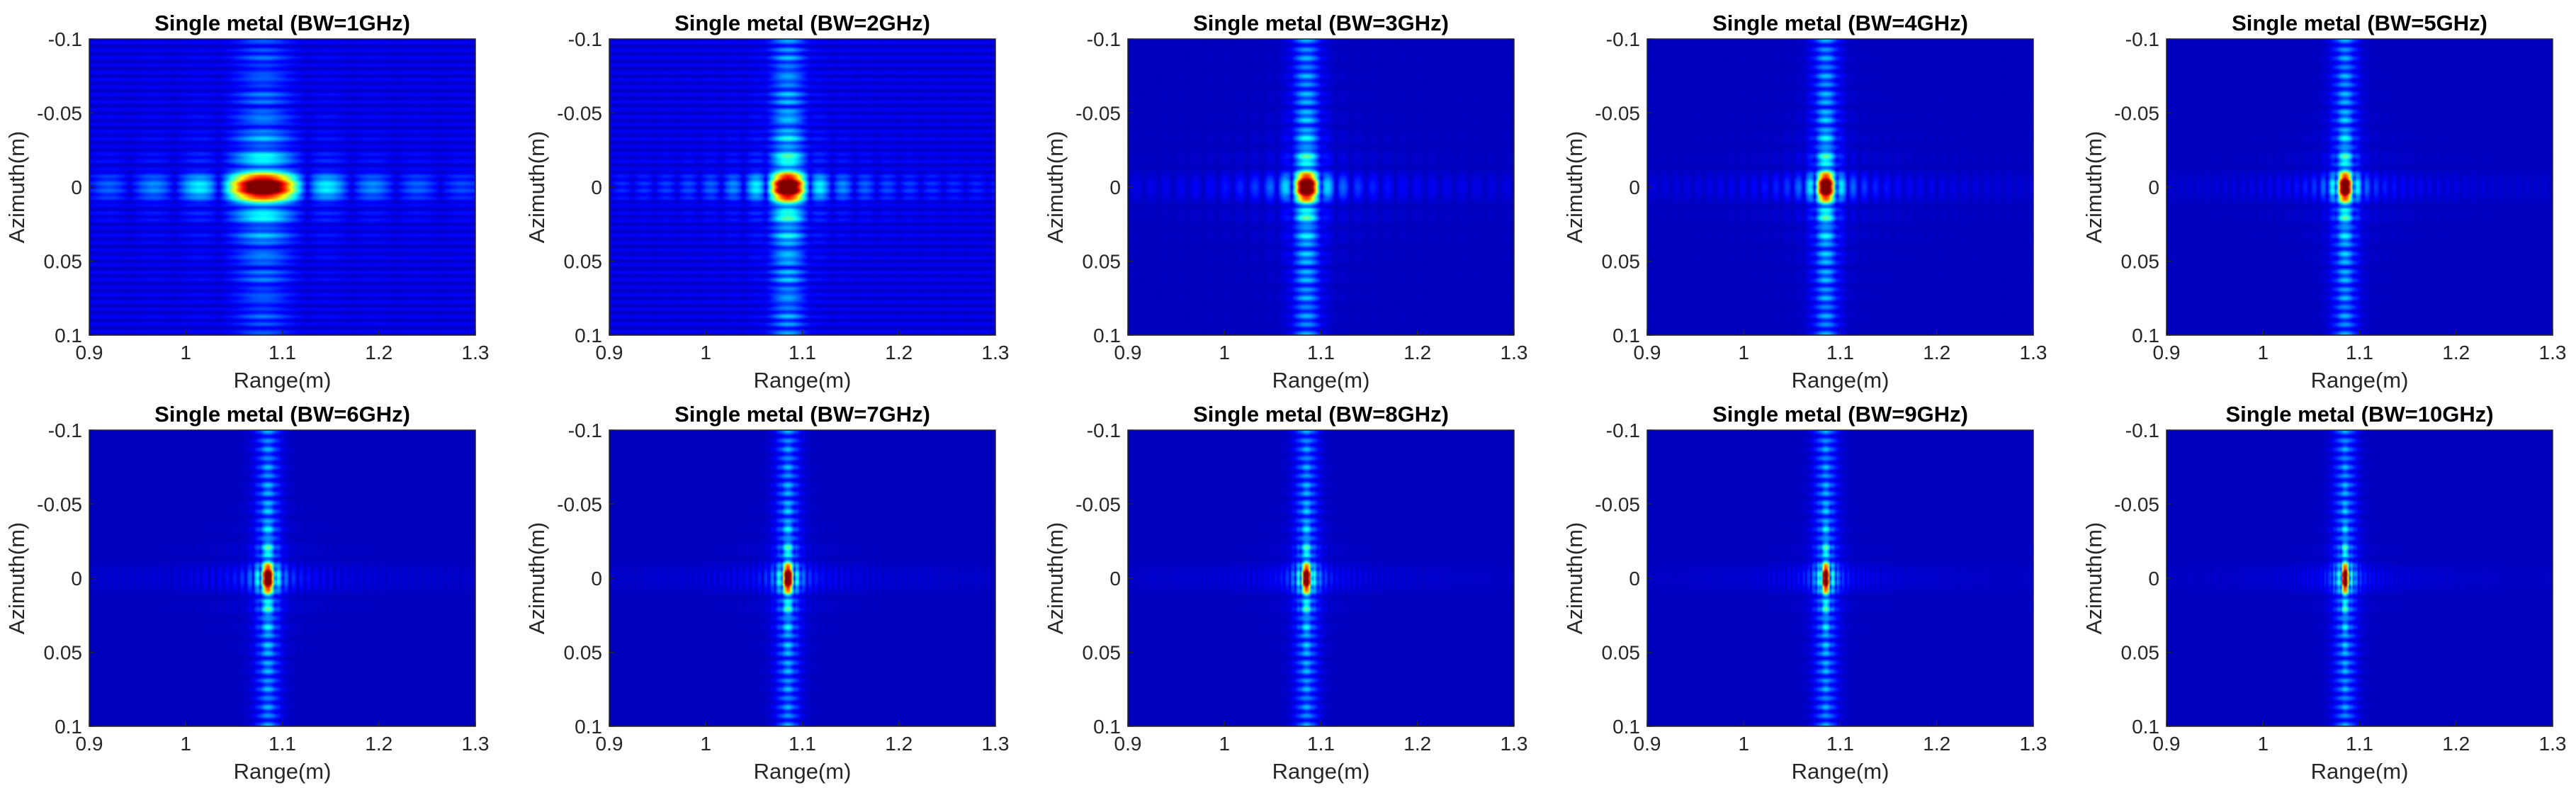  What do you see at coordinates (282, 414) in the screenshot?
I see `panel-title: Single metal (BW=6GHz)` at bounding box center [282, 414].